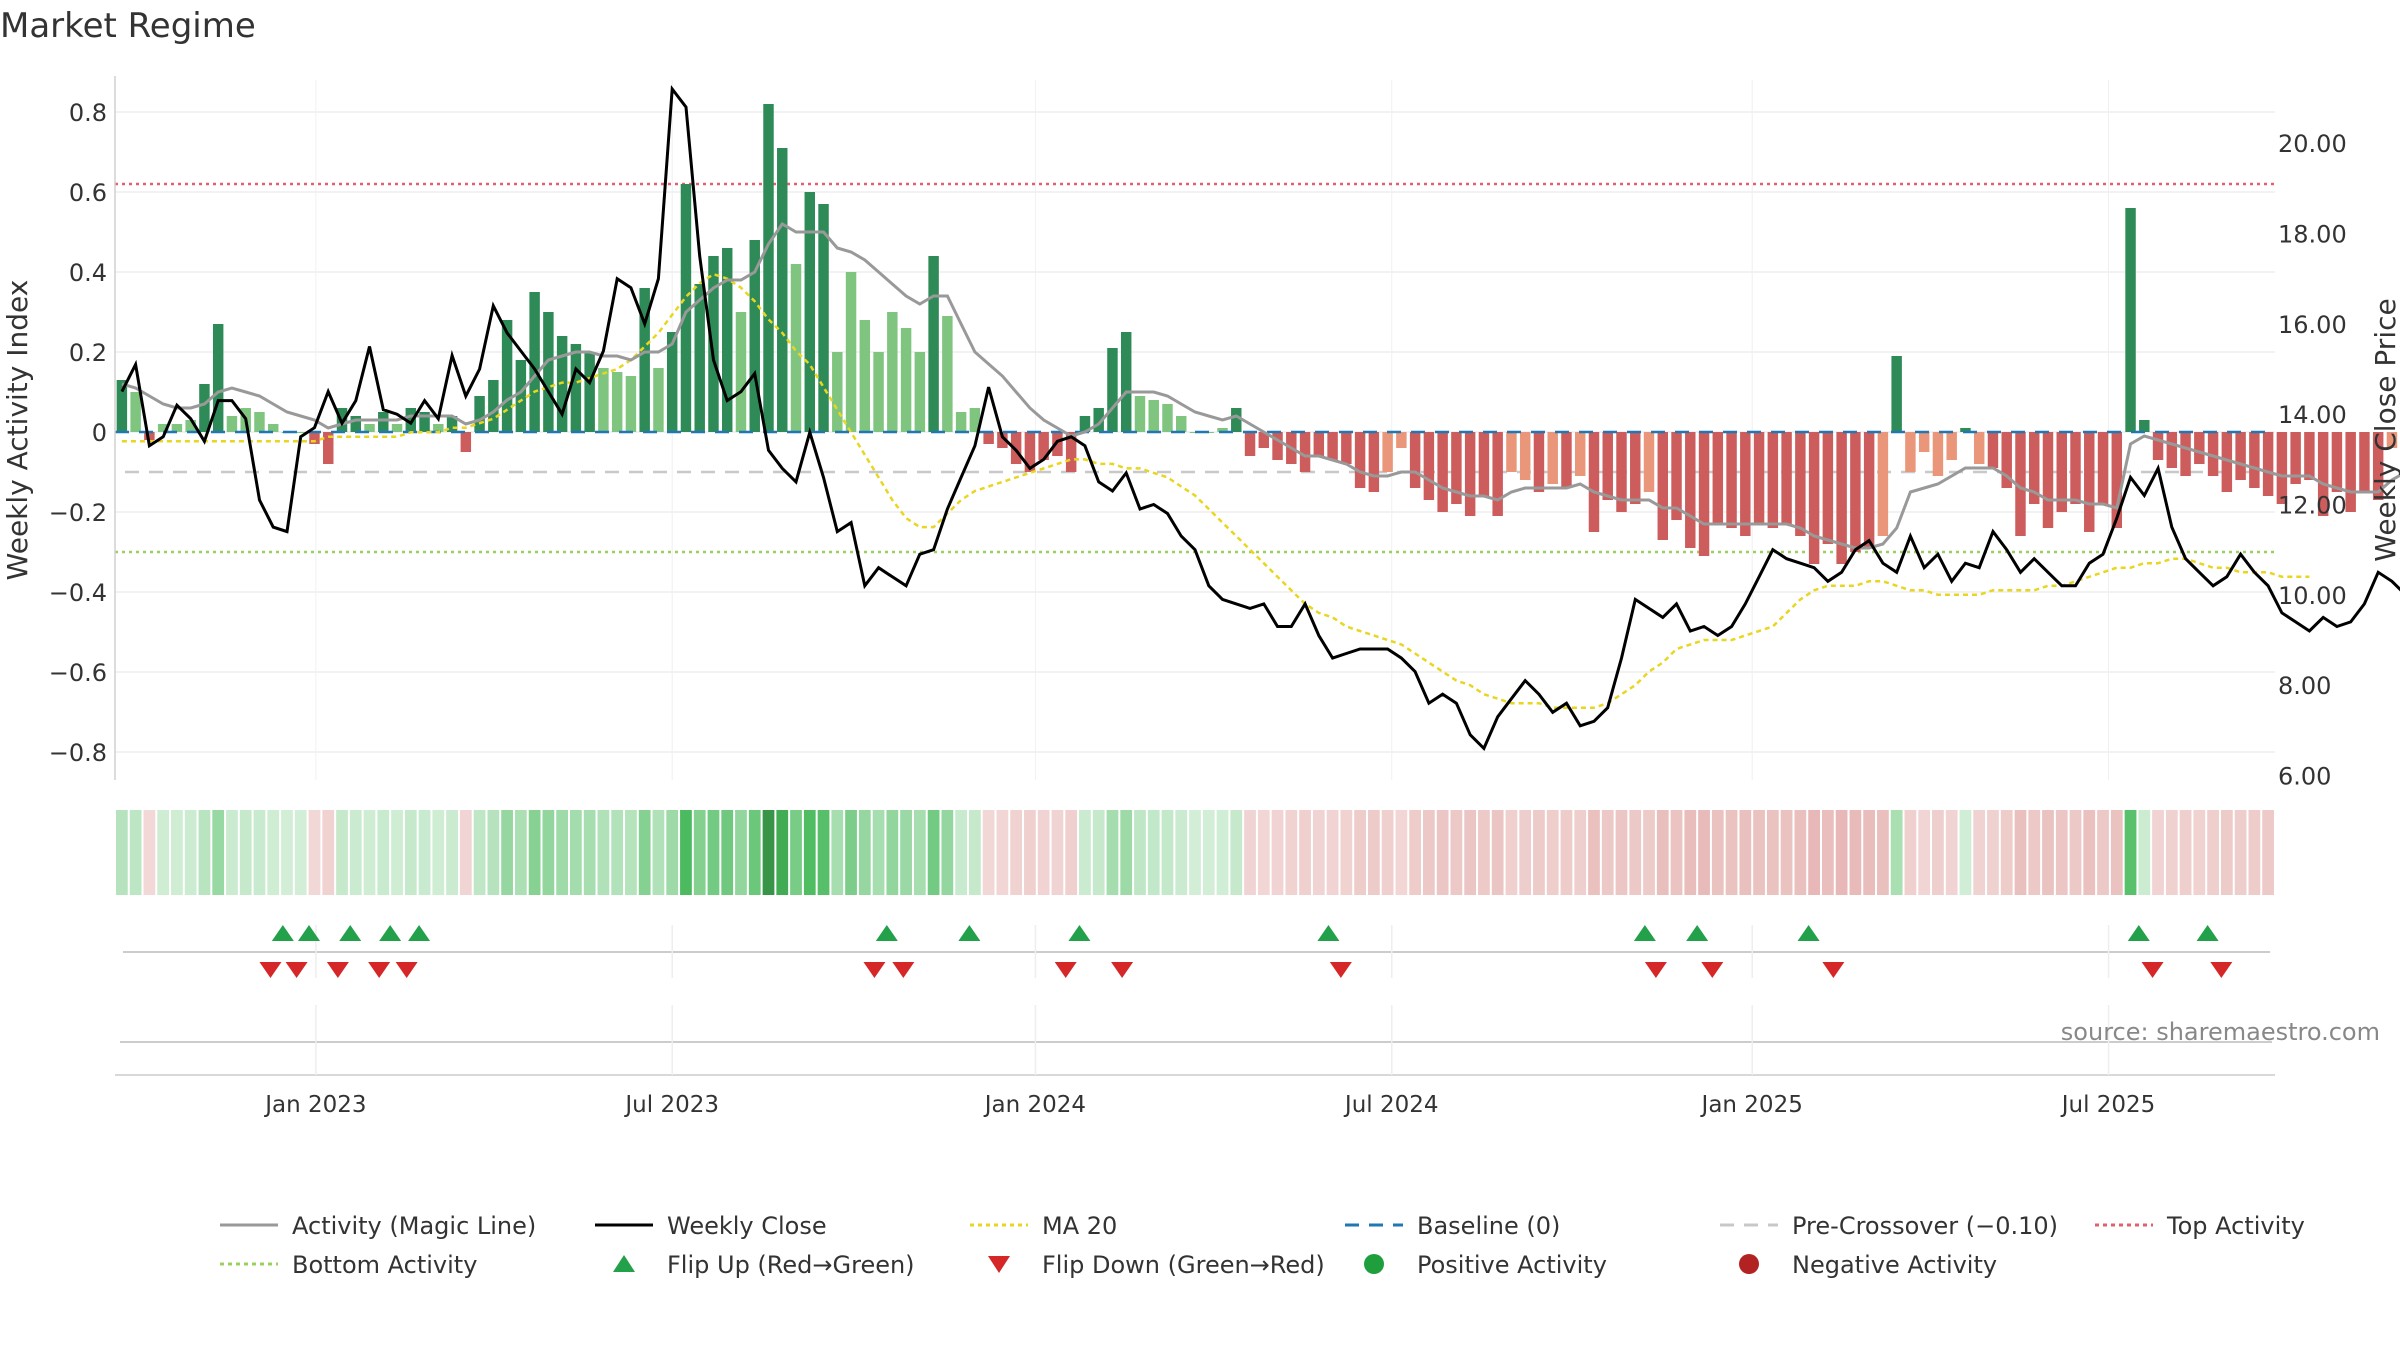 This screenshot has height=1350, width=2400. What do you see at coordinates (671, 1105) in the screenshot?
I see `x-tick-label: Jul 2023` at bounding box center [671, 1105].